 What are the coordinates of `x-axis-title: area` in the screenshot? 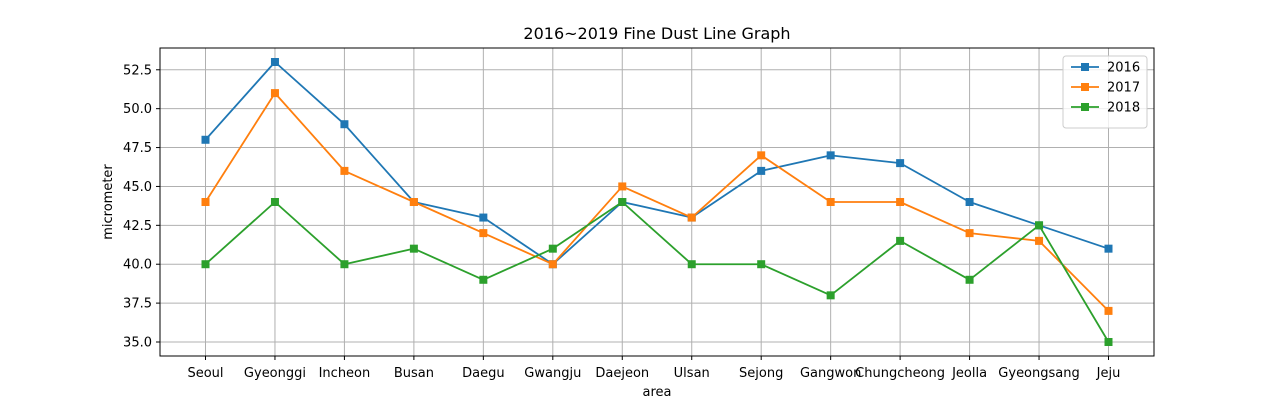 It's located at (657, 392).